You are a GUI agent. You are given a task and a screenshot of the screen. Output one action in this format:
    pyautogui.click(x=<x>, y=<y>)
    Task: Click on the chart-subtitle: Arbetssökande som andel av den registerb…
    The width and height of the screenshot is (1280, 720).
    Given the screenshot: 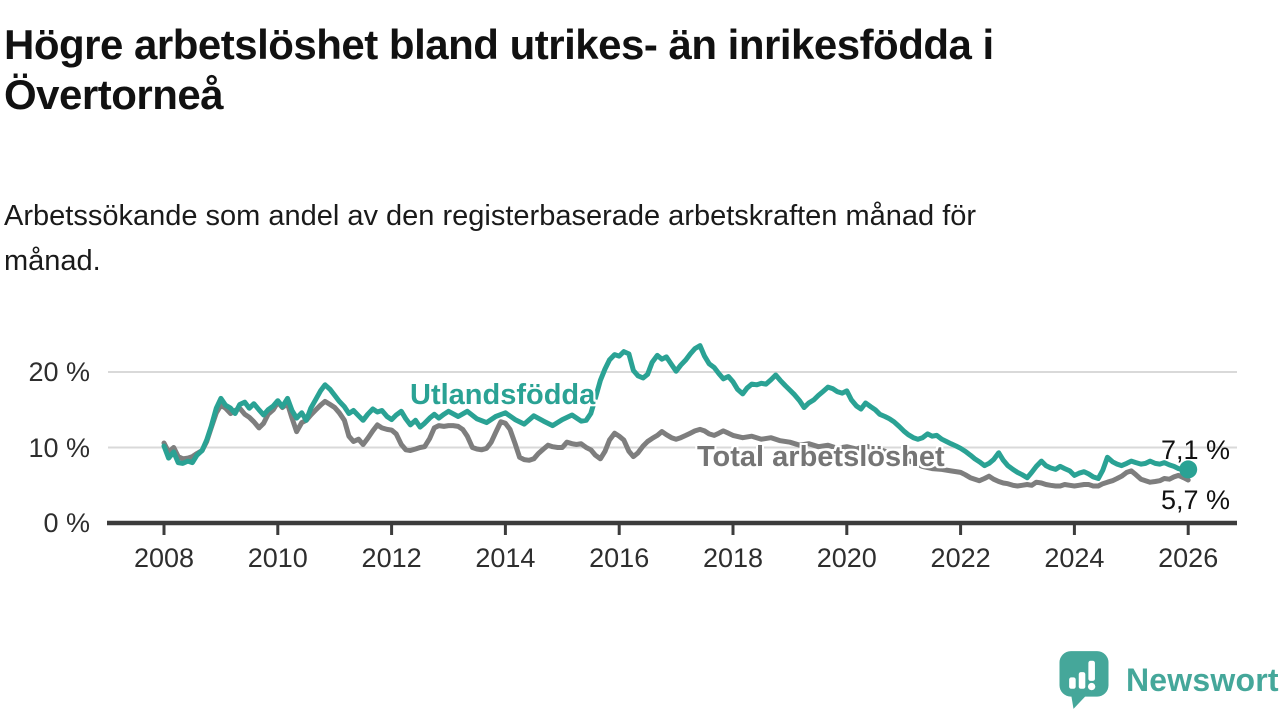 What is the action you would take?
    pyautogui.click(x=604, y=239)
    